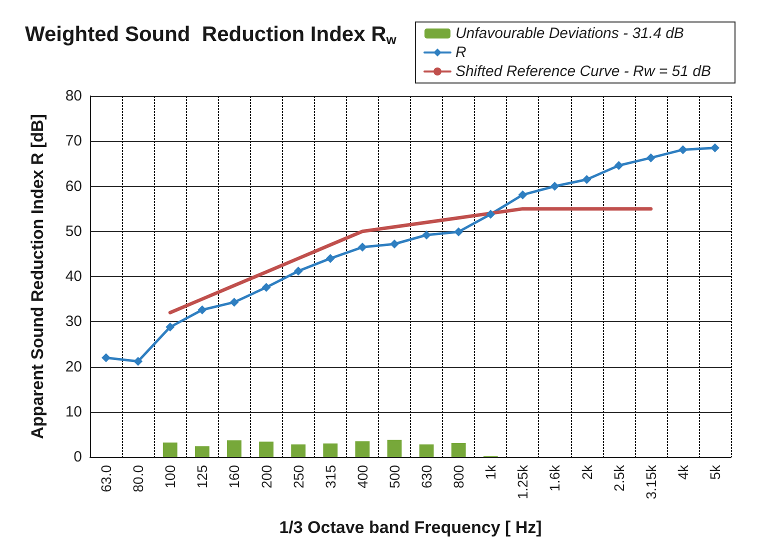  Describe the element at coordinates (618, 478) in the screenshot. I see `x-tick-label: 2.5k` at that location.